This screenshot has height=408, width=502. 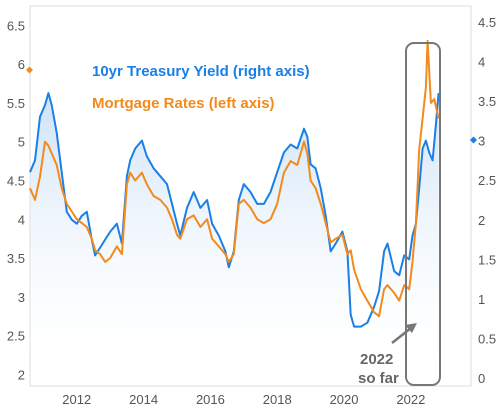 What do you see at coordinates (376, 359) in the screenshot?
I see `annotation-2022: 2022` at bounding box center [376, 359].